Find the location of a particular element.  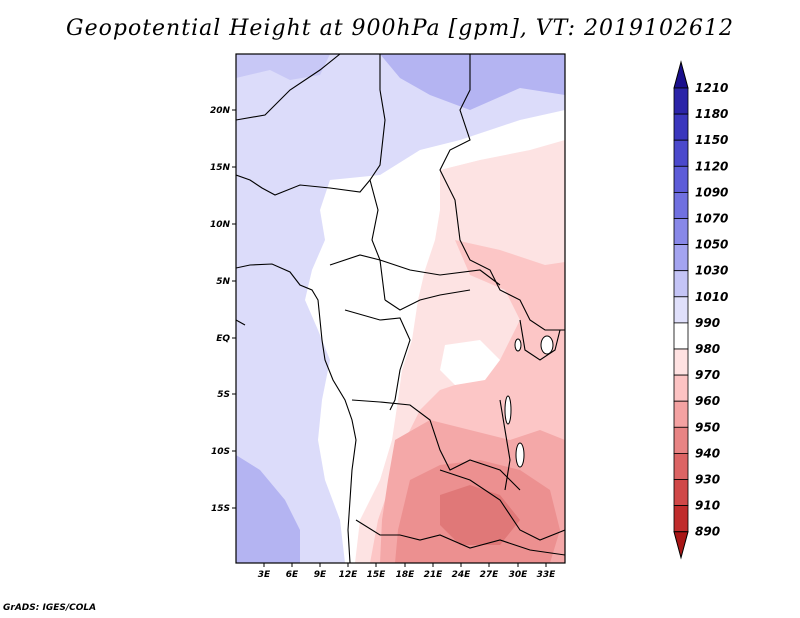

lat-label: 15N is located at coordinates (220, 168).